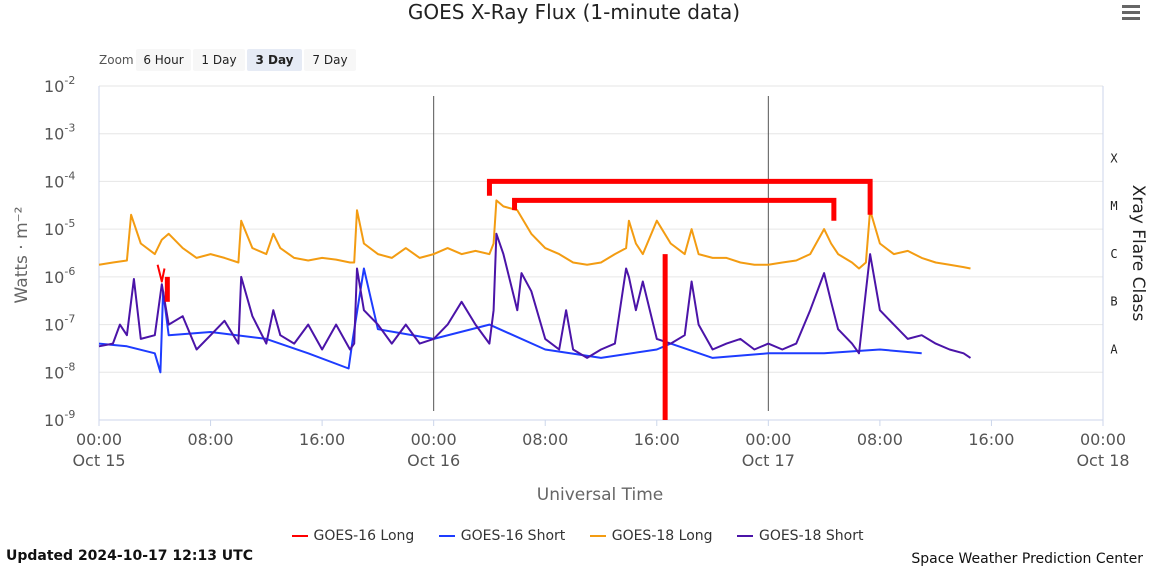 This screenshot has width=1155, height=572. Describe the element at coordinates (59, 85) in the screenshot. I see `y-tick-label: 10⁻²` at that location.